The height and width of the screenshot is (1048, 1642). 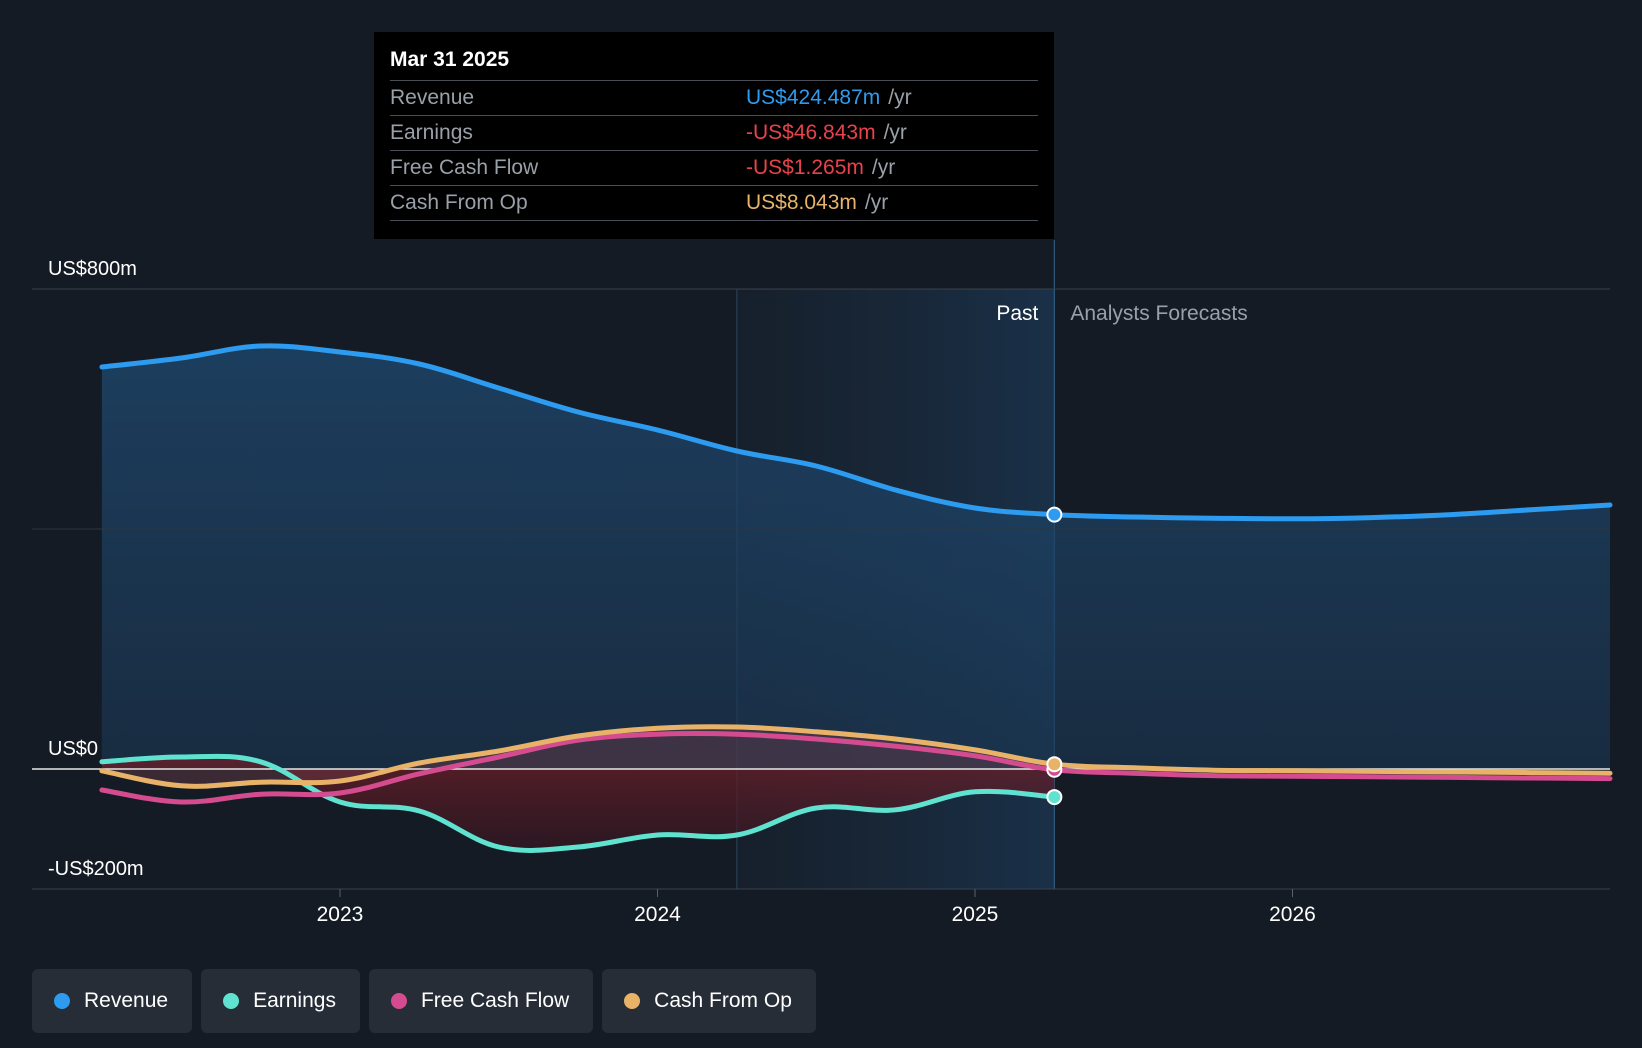 I want to click on legend-label: Cash From Op, so click(x=723, y=1000).